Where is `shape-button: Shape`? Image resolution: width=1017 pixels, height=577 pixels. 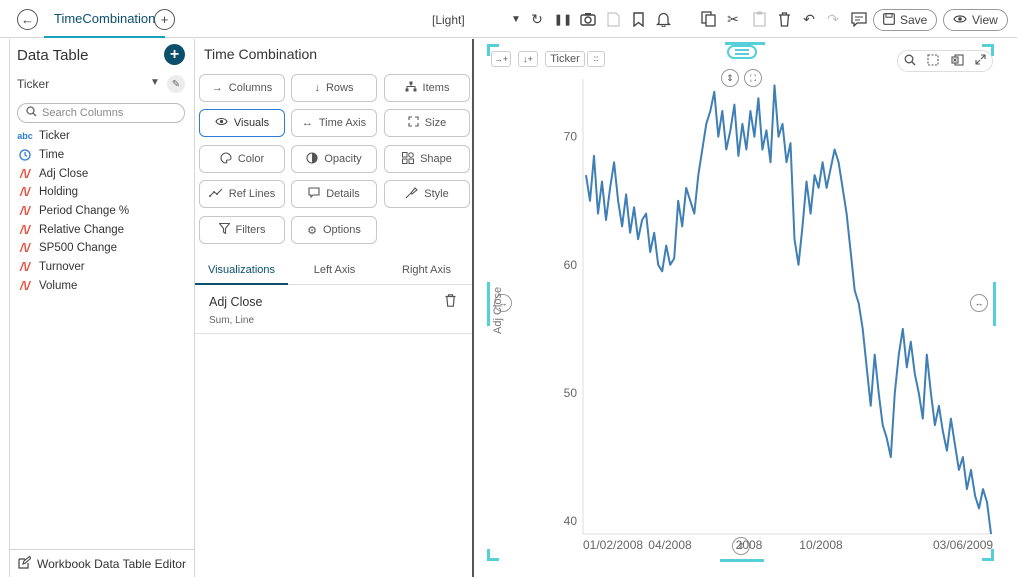
shape-button: Shape is located at coordinates (427, 159).